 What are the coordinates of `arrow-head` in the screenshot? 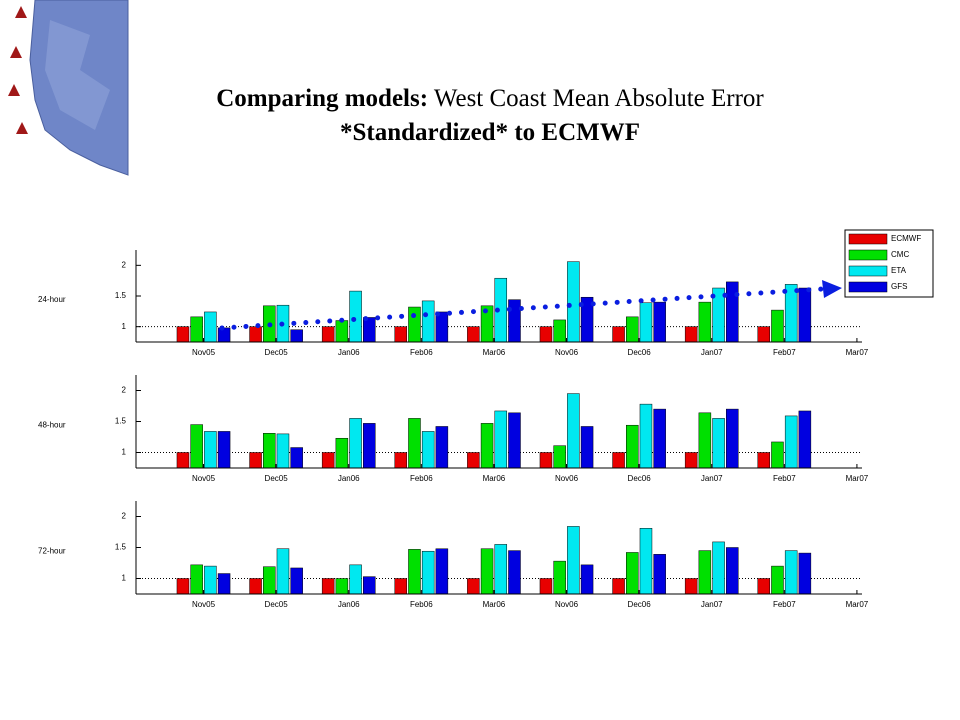 It's located at (832, 289).